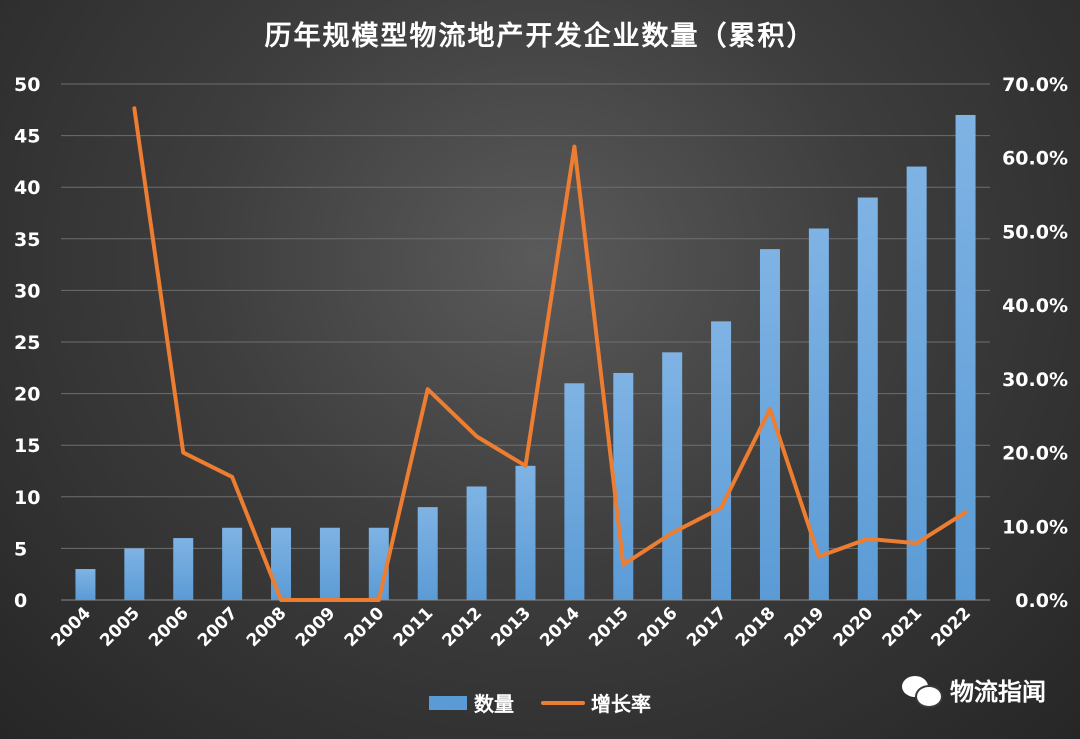 Image resolution: width=1080 pixels, height=739 pixels. What do you see at coordinates (609, 627) in the screenshot?
I see `x-axis-tick-label: 2015` at bounding box center [609, 627].